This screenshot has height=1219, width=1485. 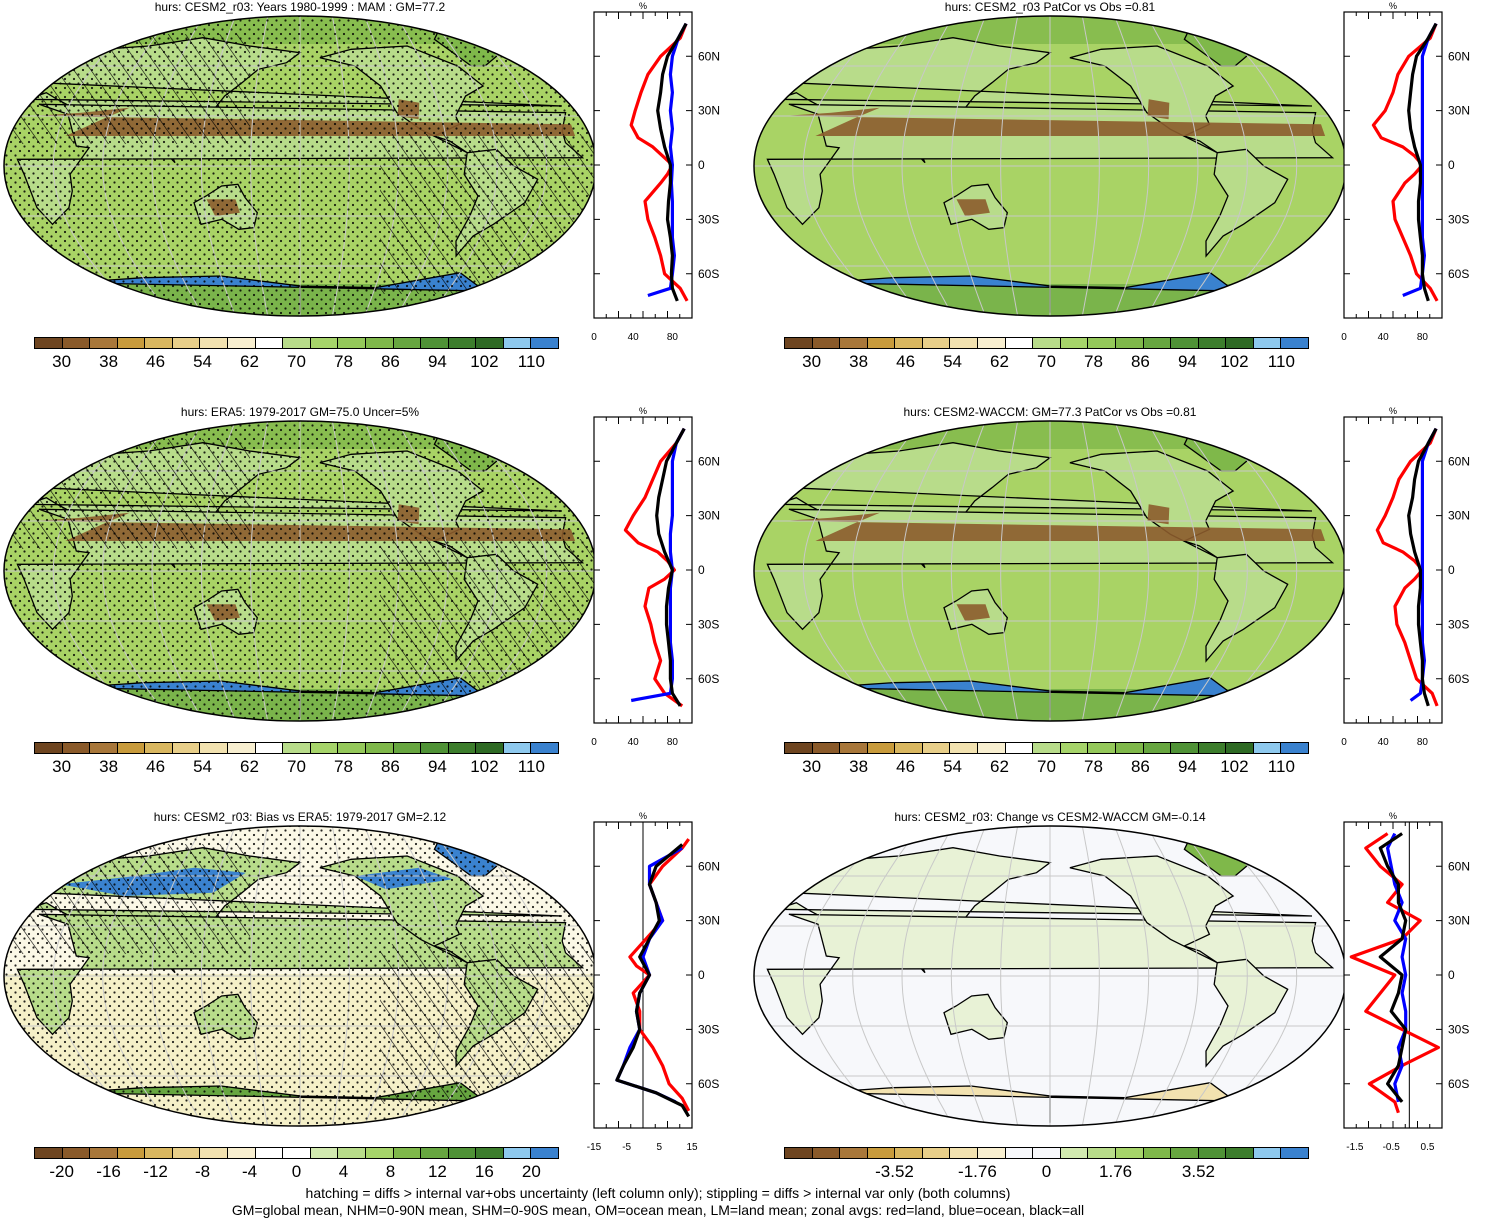 I want to click on zonal-x-tick-label: 15, so click(x=692, y=1147).